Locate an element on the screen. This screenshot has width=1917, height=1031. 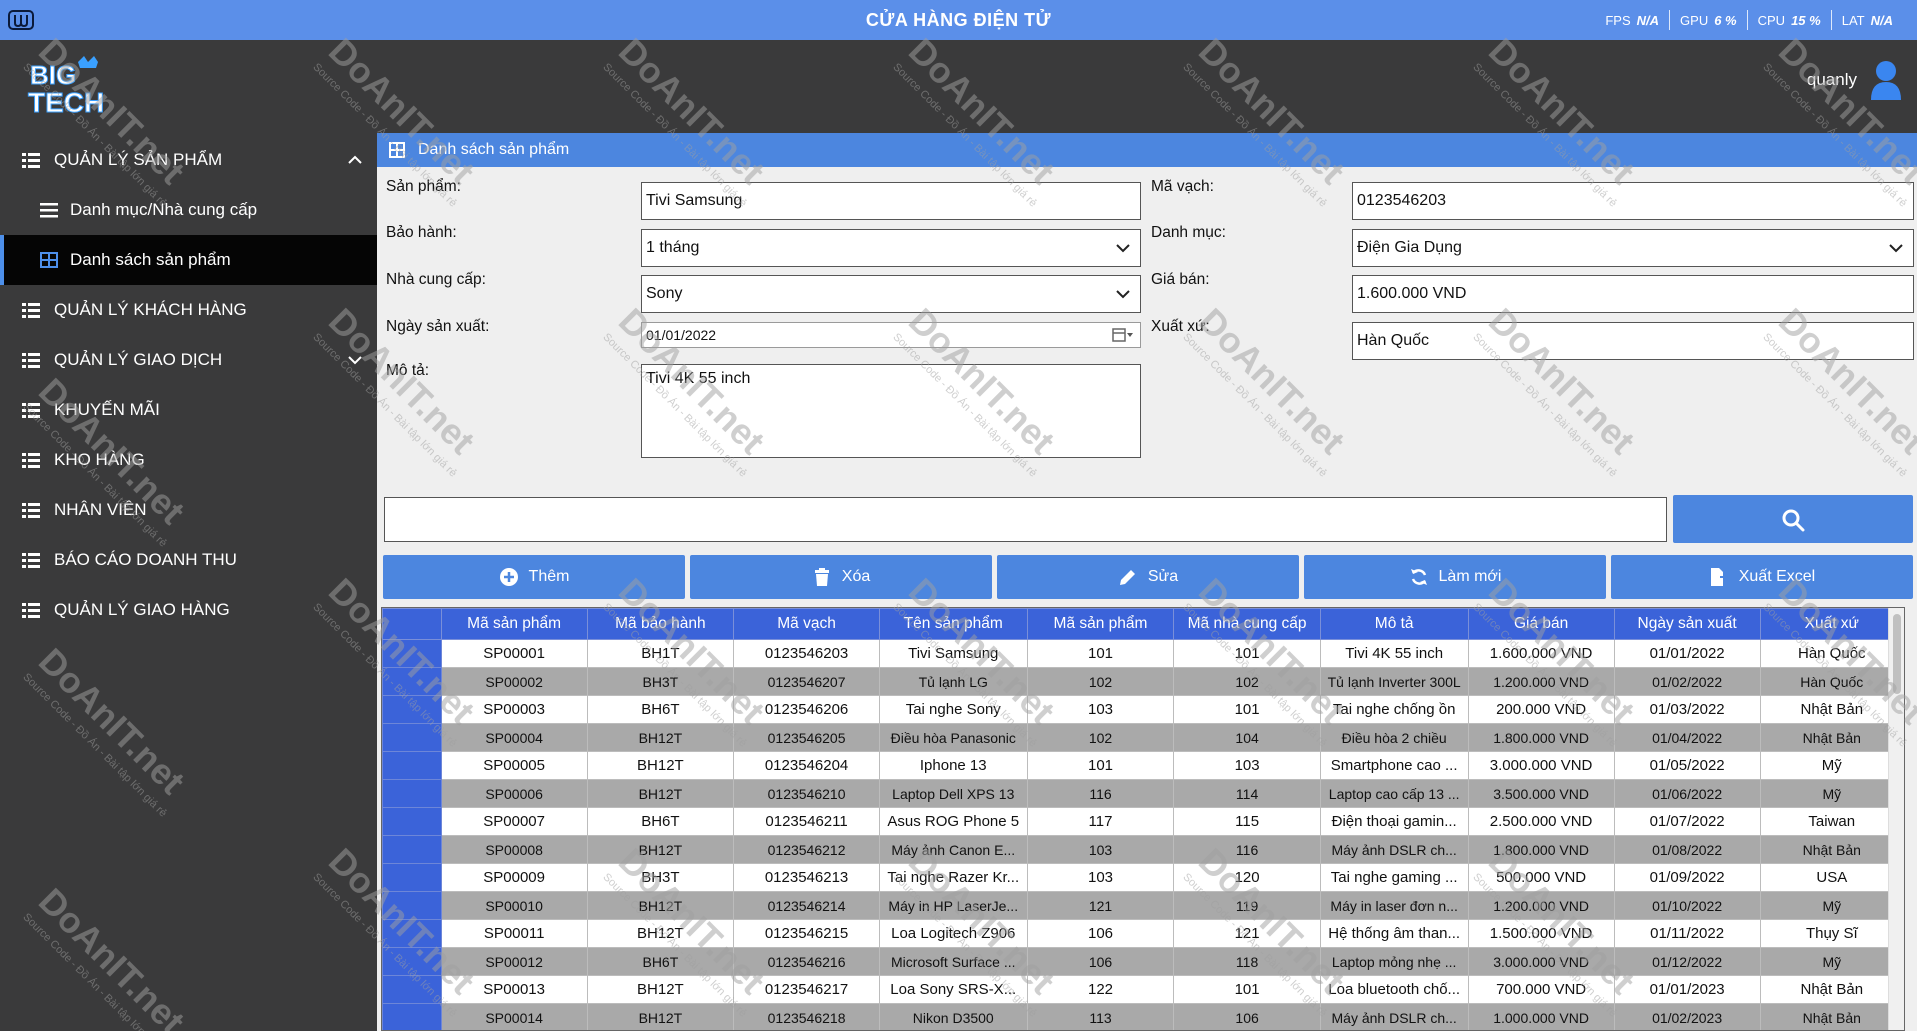
table-cell: 0123546215 is located at coordinates (806, 933).